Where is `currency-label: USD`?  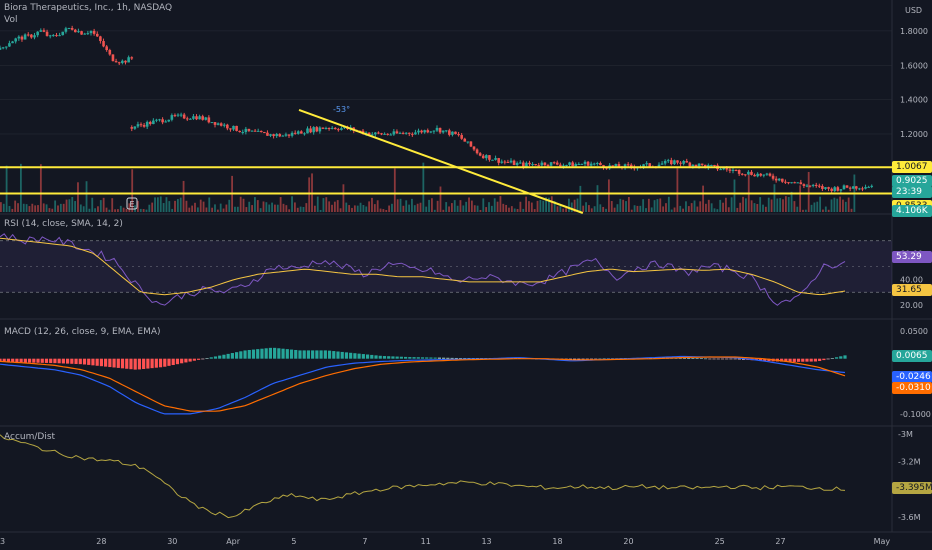
currency-label: USD is located at coordinates (913, 10).